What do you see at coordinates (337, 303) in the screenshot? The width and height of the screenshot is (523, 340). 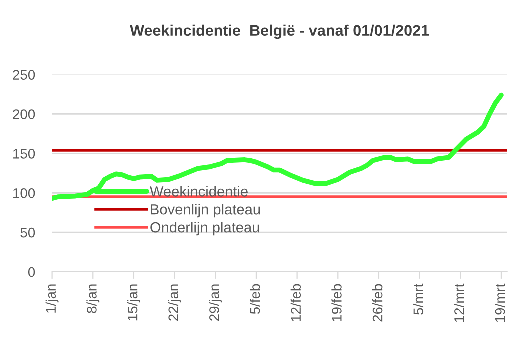 I see `x-tick-label: 19/feb` at bounding box center [337, 303].